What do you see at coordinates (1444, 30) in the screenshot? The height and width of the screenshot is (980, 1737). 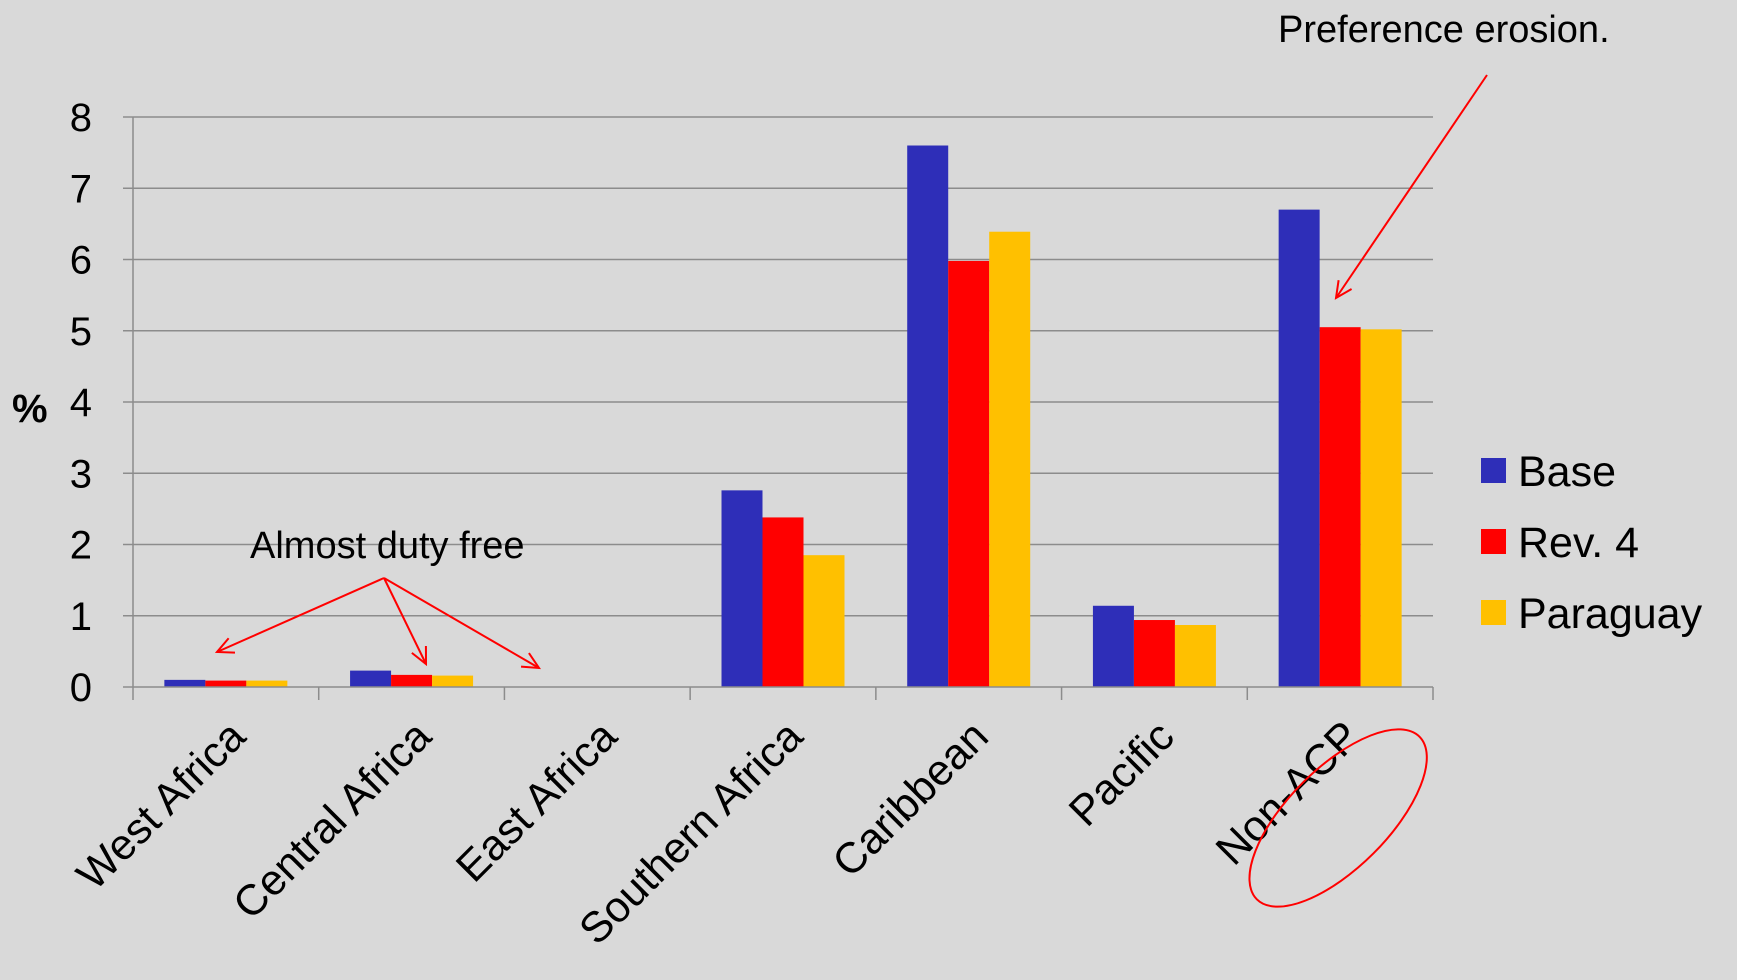 I see `preference-erosion-annotation: Preference erosion.` at bounding box center [1444, 30].